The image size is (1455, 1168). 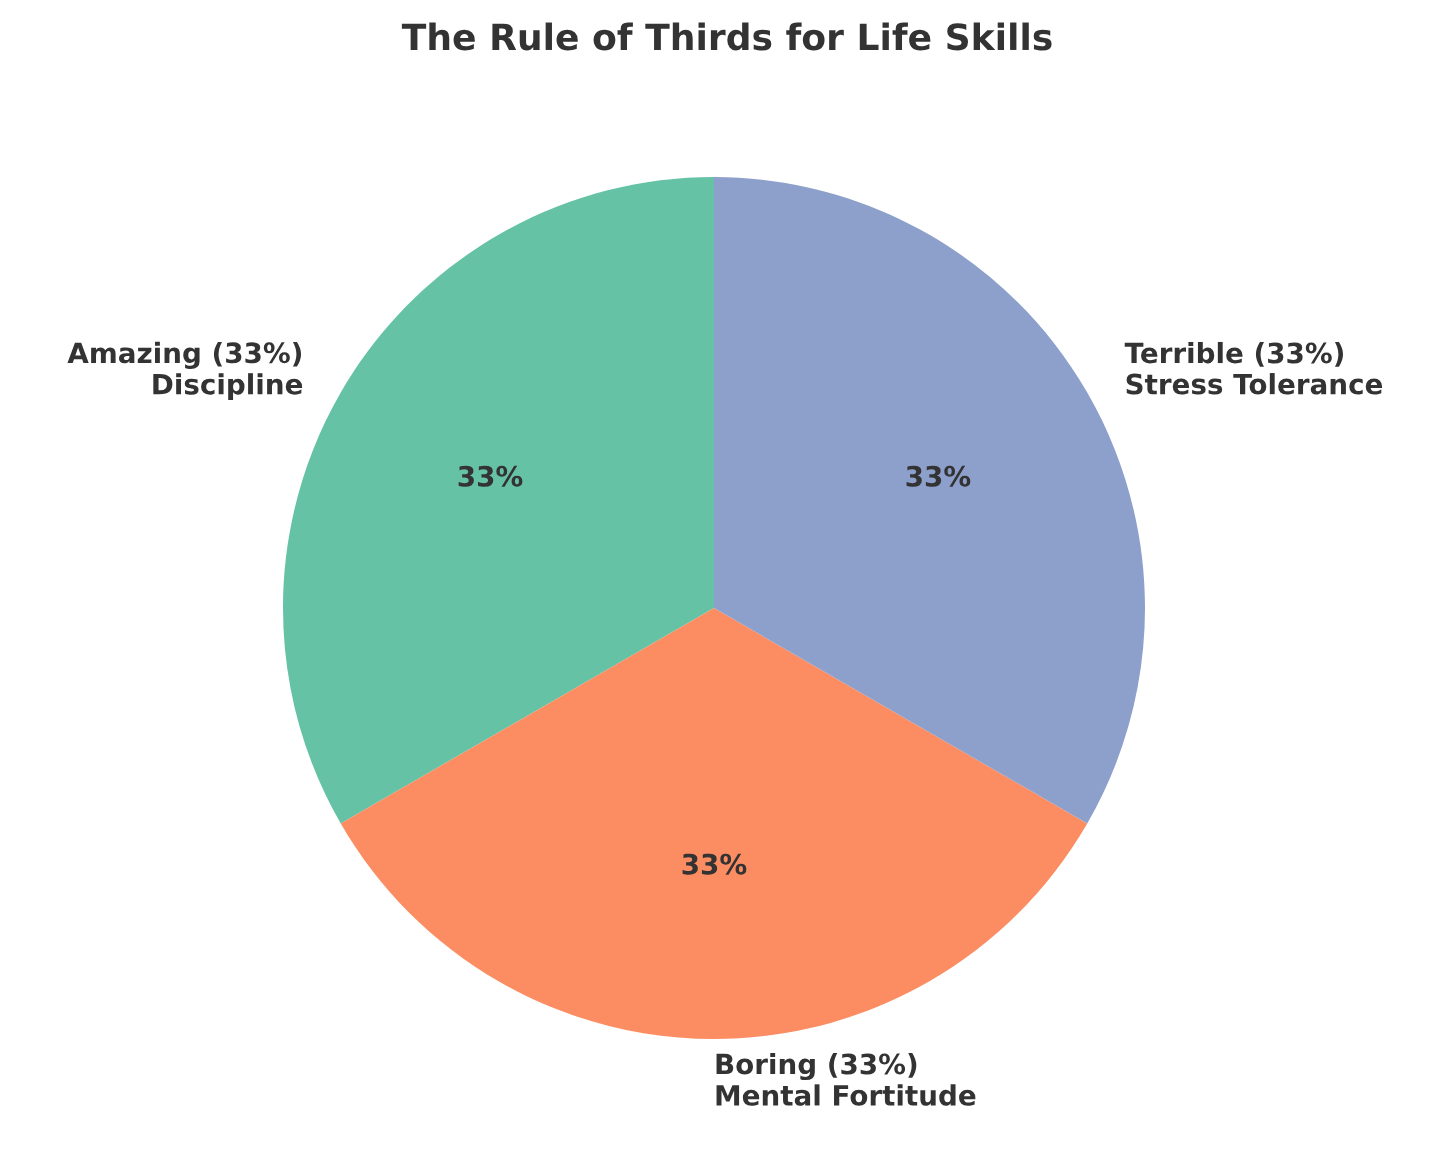 What do you see at coordinates (726, 36) in the screenshot?
I see `chart-title: The Rule of Thirds for Life Skills` at bounding box center [726, 36].